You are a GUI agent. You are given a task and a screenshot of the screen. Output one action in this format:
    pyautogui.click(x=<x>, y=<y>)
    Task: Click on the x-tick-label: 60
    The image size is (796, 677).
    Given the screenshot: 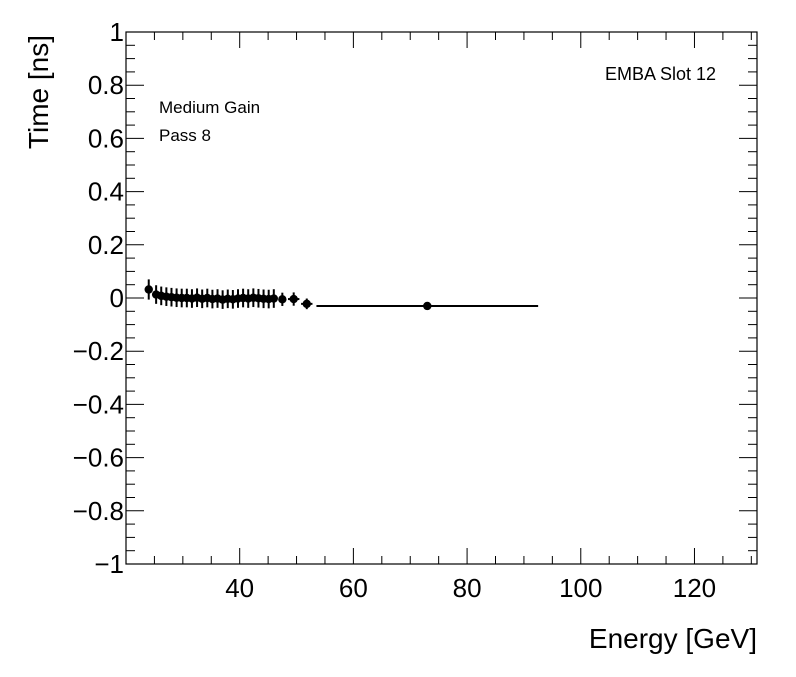 What is the action you would take?
    pyautogui.click(x=353, y=588)
    